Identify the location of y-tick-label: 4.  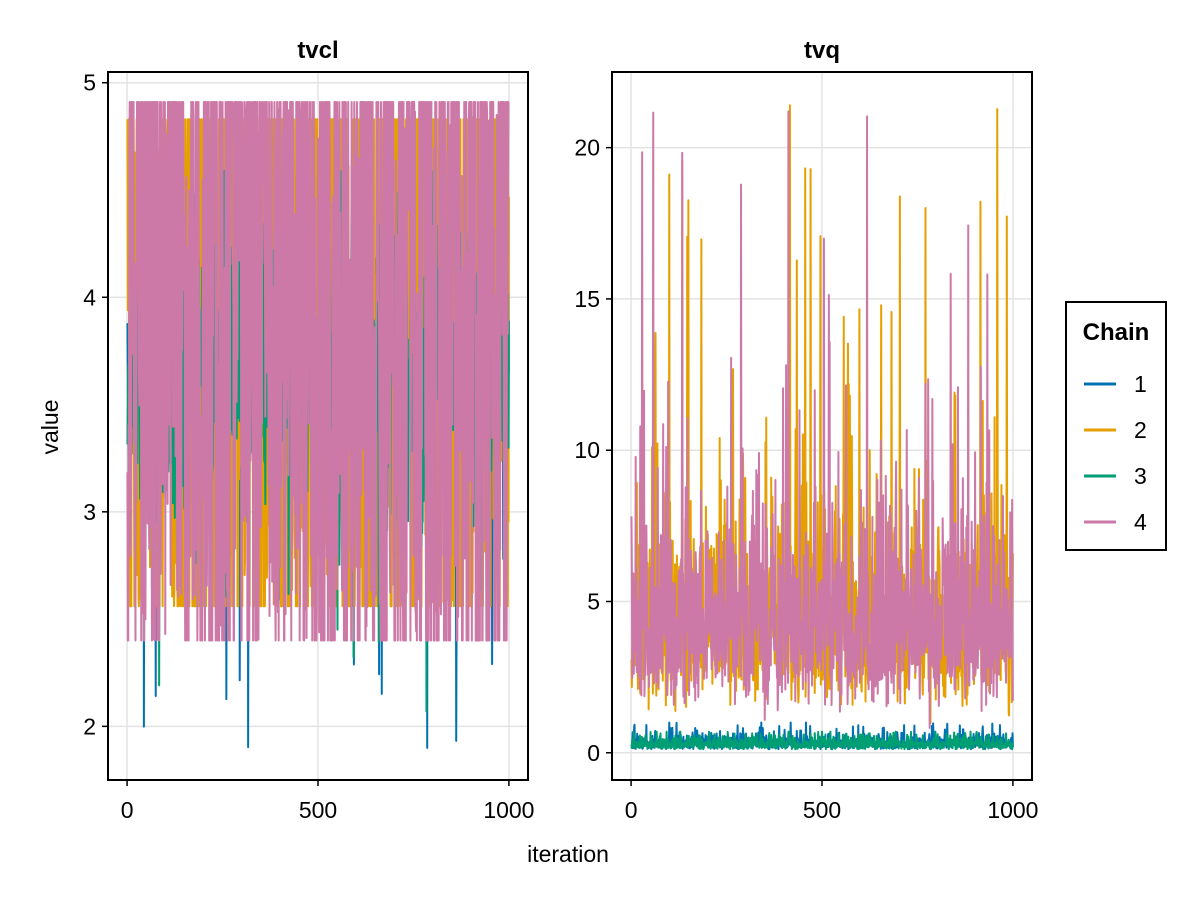
(89, 297).